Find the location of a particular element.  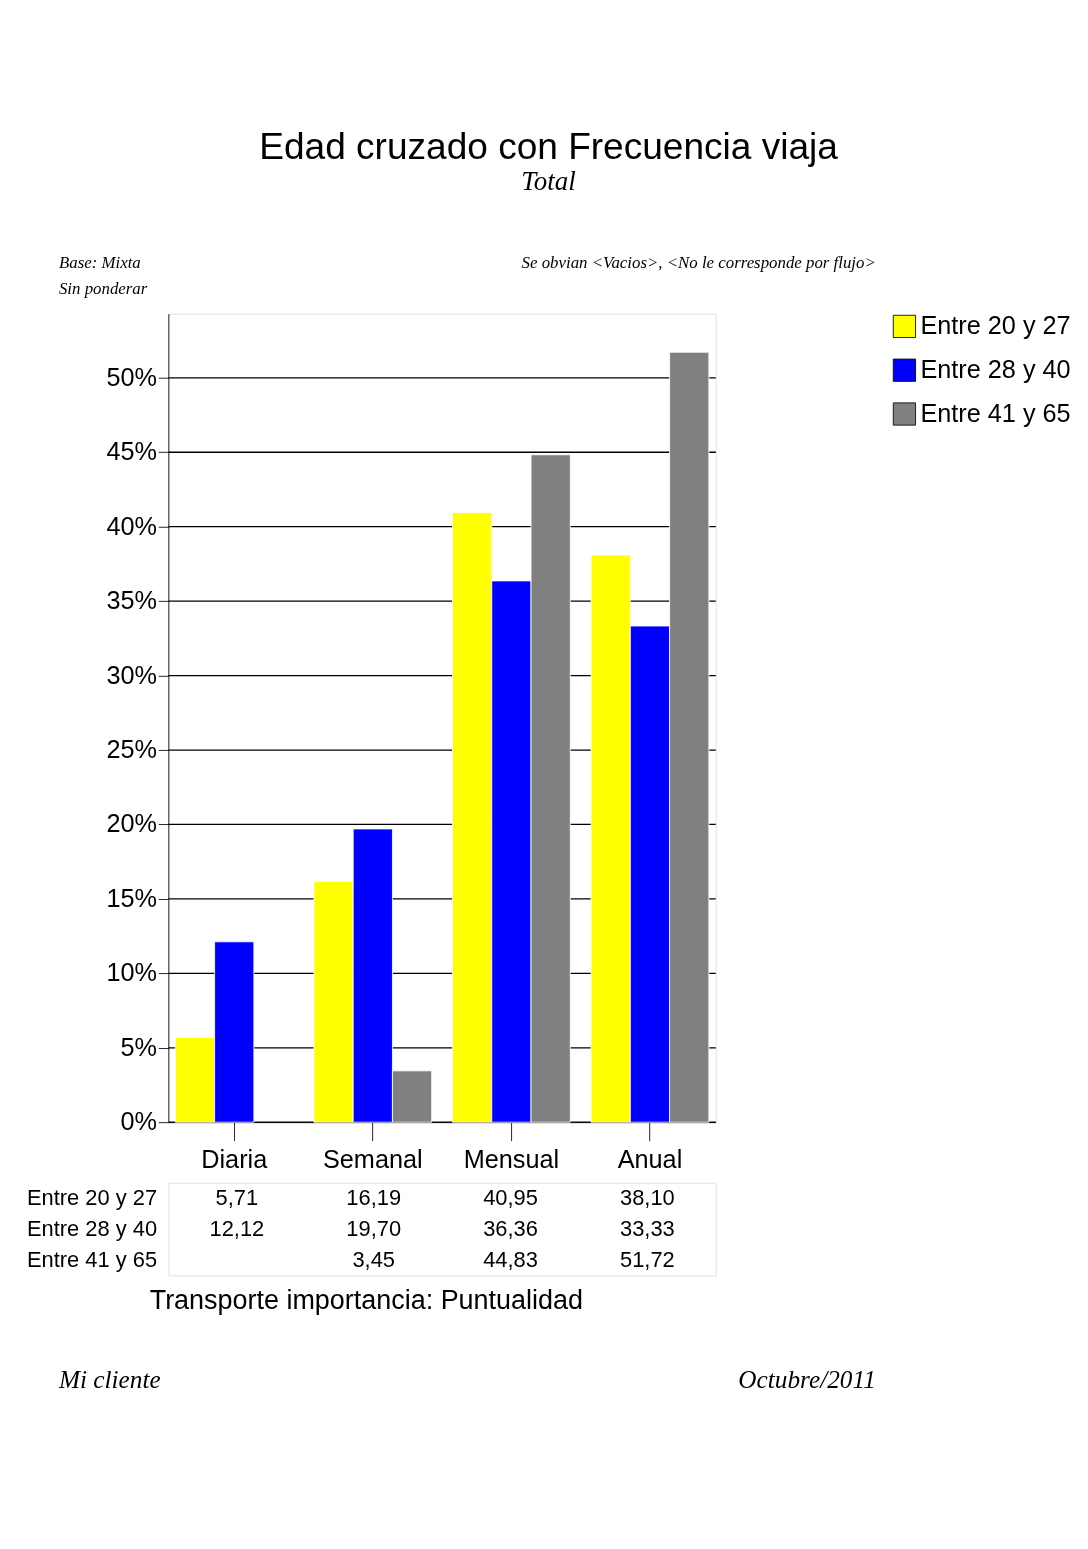

legend-label: Entre 41 y 65 is located at coordinates (995, 412).